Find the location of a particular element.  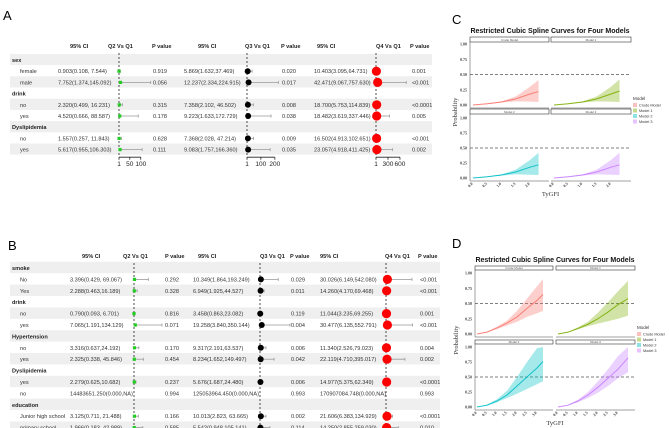

ci-text: 16.502(4.913,102.651) is located at coordinates (342, 139).